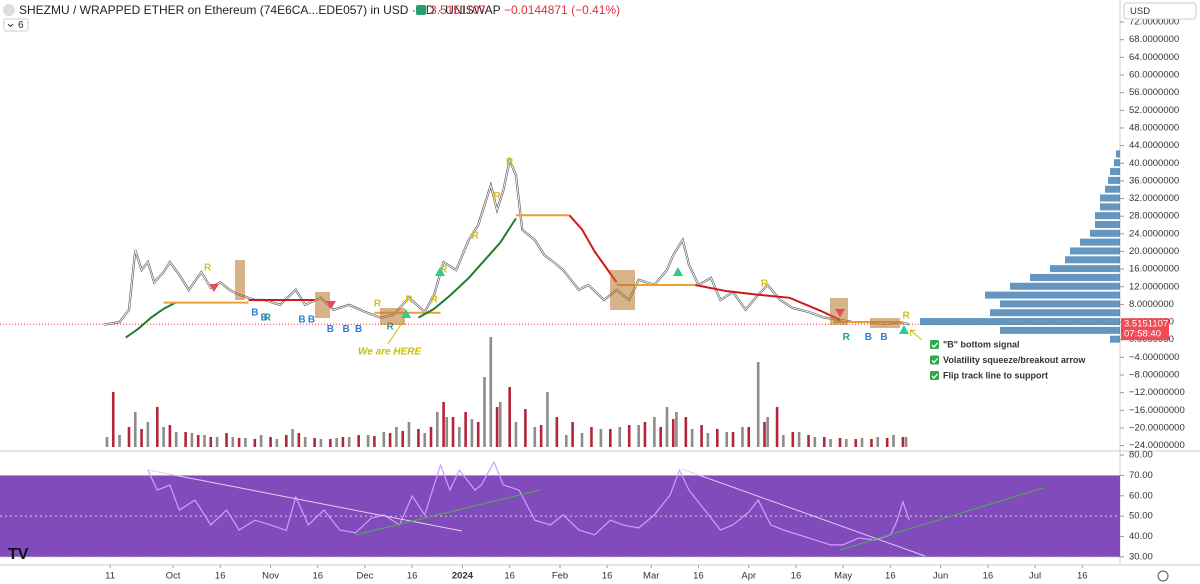 This screenshot has width=1200, height=584. Describe the element at coordinates (110, 576) in the screenshot. I see `x-tick-label: 11` at that location.